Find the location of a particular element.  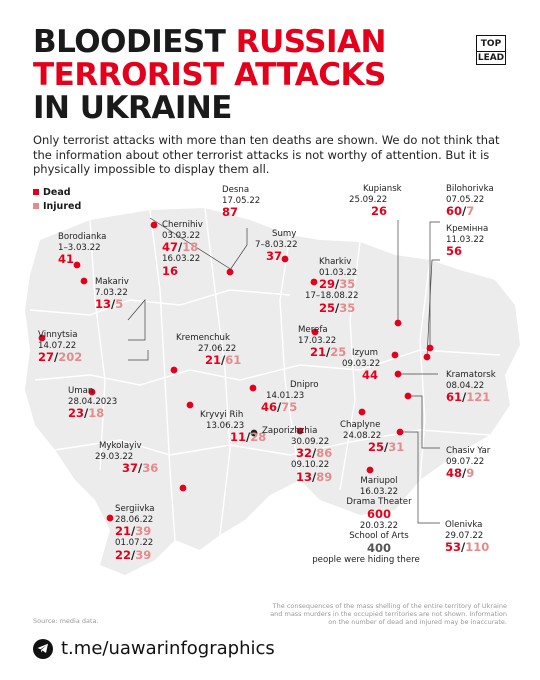

marker-borodianka is located at coordinates (77, 265).